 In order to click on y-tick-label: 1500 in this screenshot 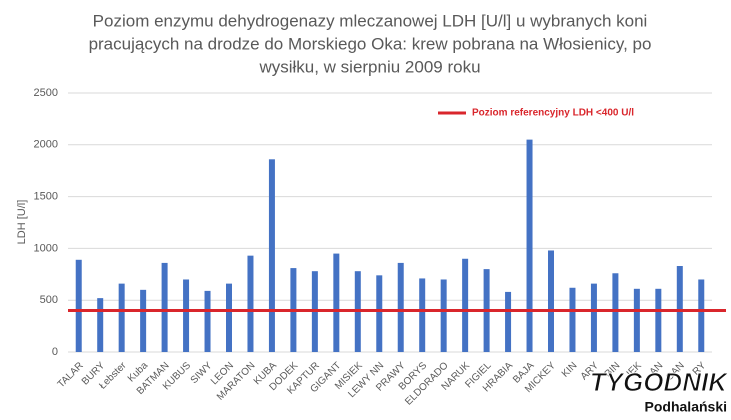, I will do `click(46, 197)`.